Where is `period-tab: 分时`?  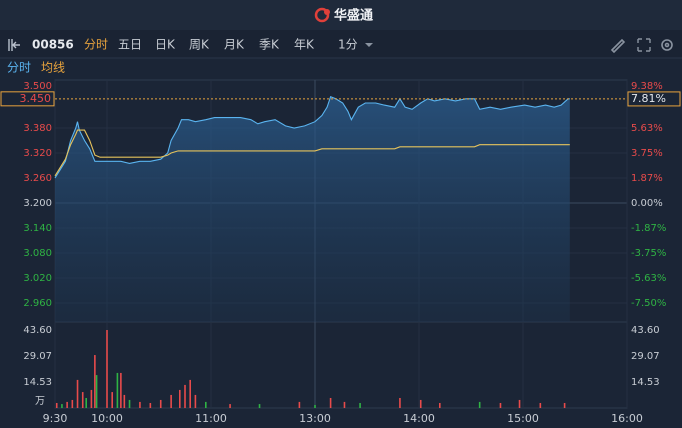
period-tab: 分时 is located at coordinates (96, 45).